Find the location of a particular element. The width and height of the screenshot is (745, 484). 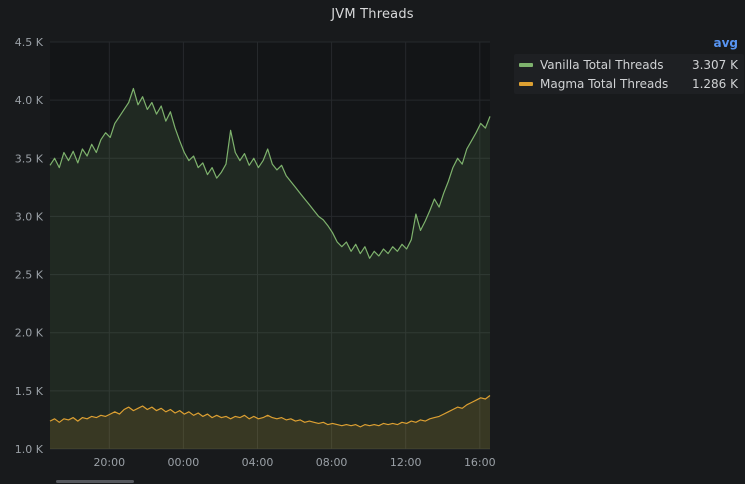

svg-text: 2.5 K is located at coordinates (29, 275).